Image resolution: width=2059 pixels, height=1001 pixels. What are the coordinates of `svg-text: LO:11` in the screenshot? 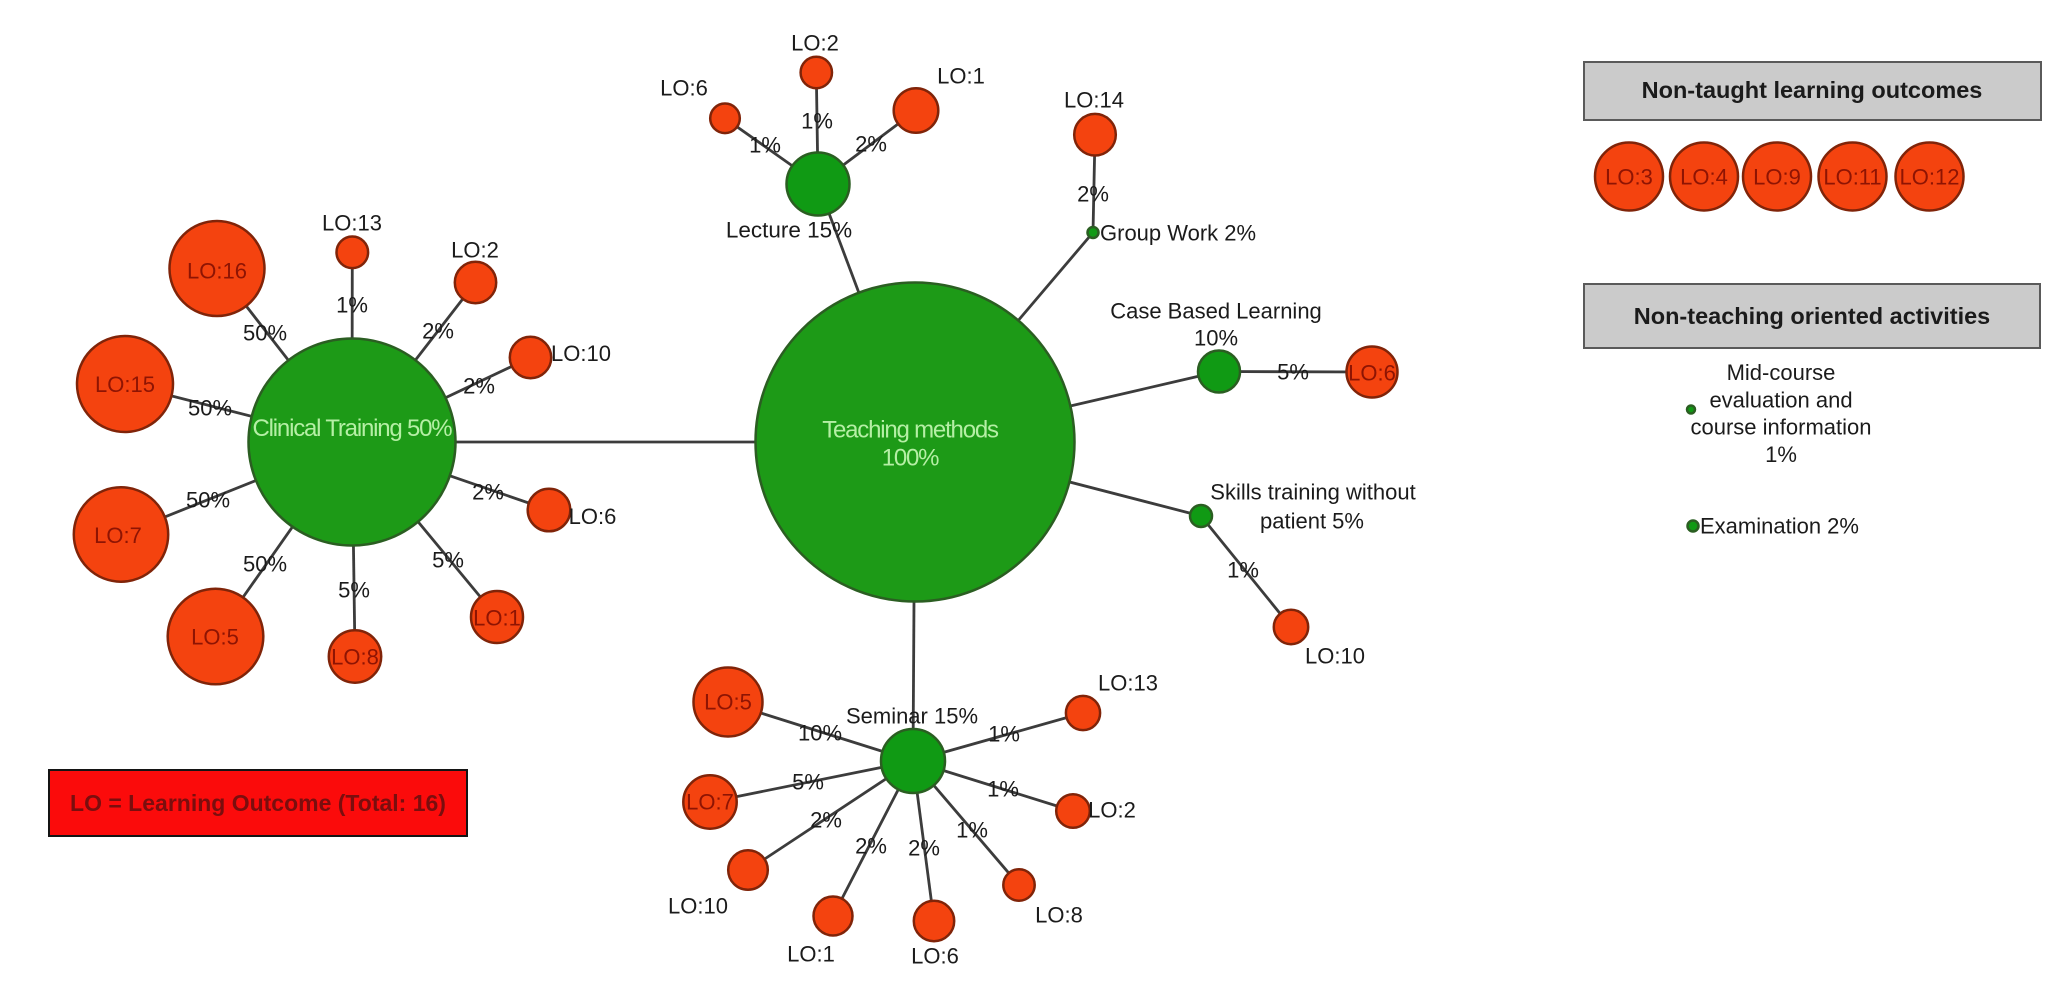 It's located at (1852, 177).